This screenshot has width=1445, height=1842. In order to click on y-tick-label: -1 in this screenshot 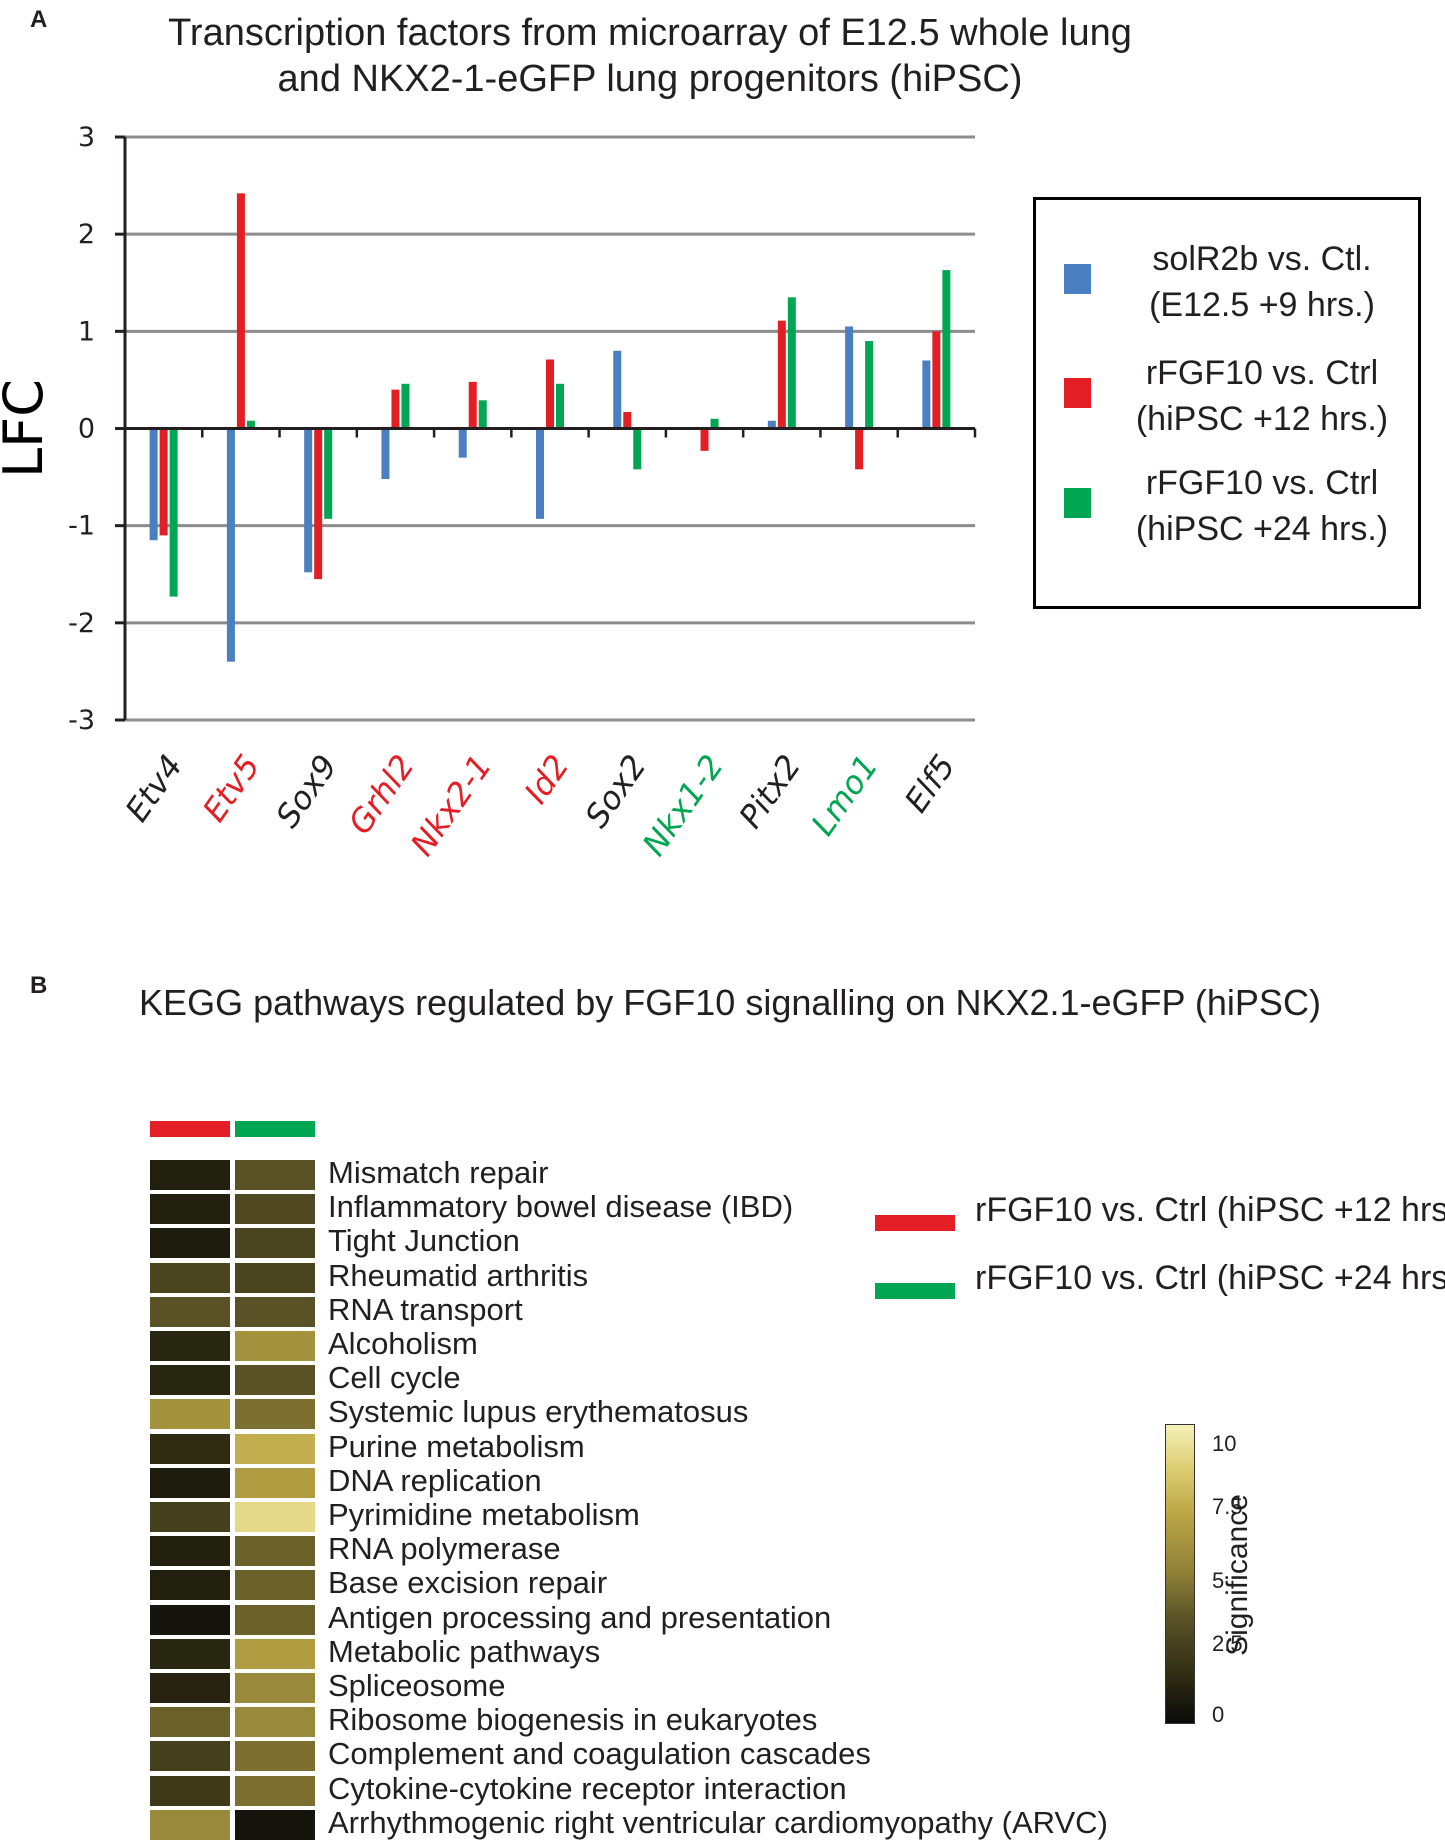, I will do `click(81, 526)`.